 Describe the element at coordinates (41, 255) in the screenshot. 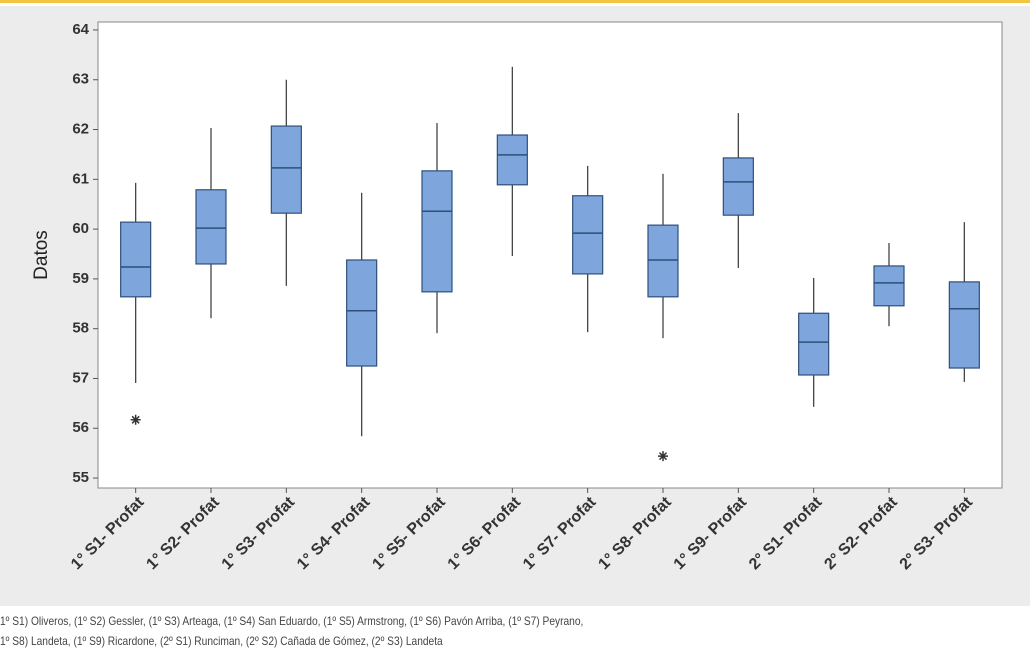

I see `y-axis-label: Datos` at that location.